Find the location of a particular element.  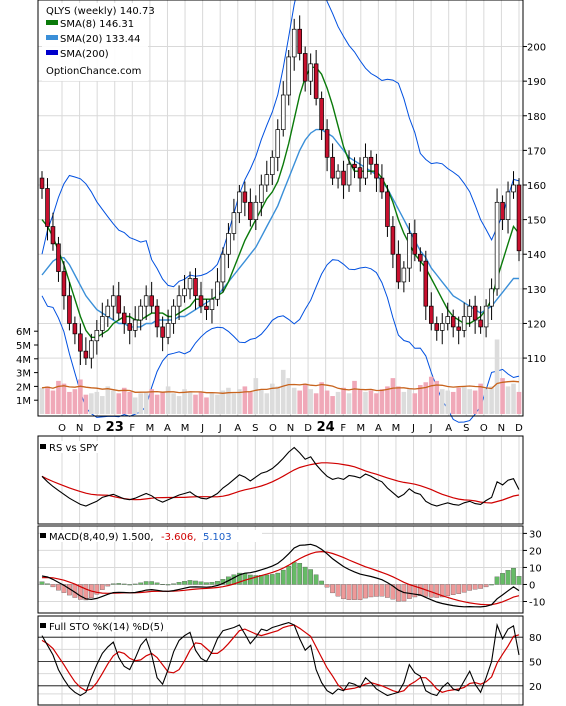

month-label: A is located at coordinates (378, 428).